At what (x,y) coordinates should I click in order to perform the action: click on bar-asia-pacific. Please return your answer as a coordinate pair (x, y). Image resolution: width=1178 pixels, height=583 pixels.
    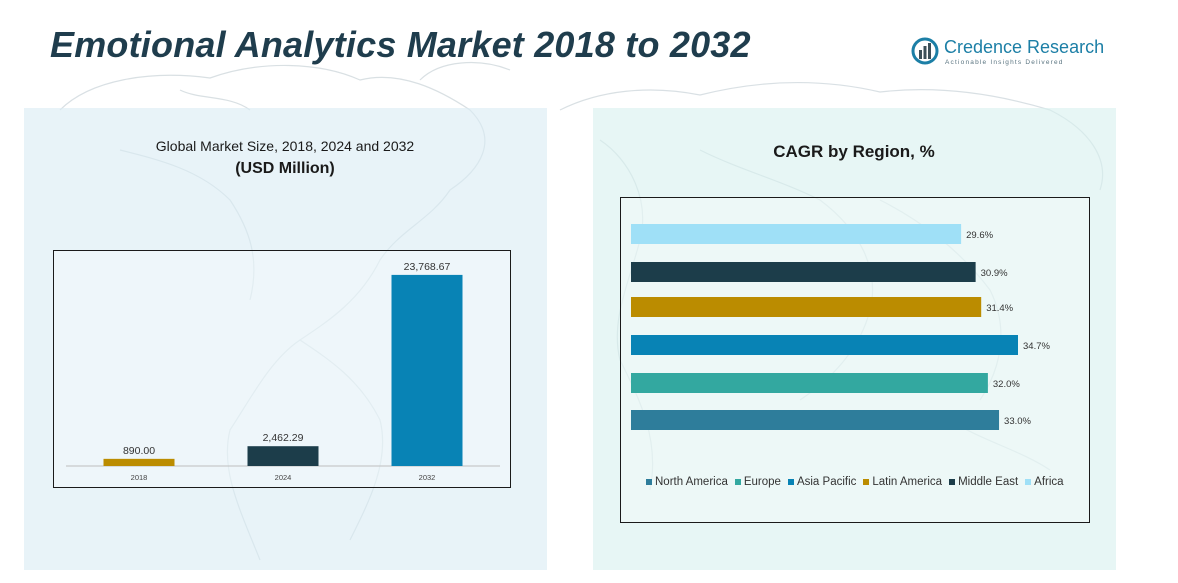
    Looking at the image, I should click on (824, 345).